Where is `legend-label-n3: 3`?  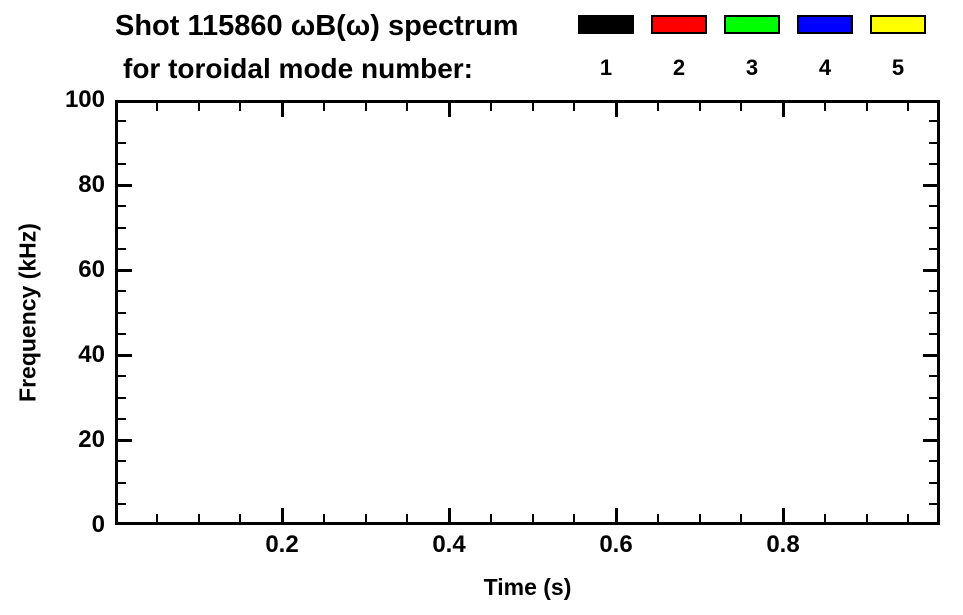
legend-label-n3: 3 is located at coordinates (752, 67).